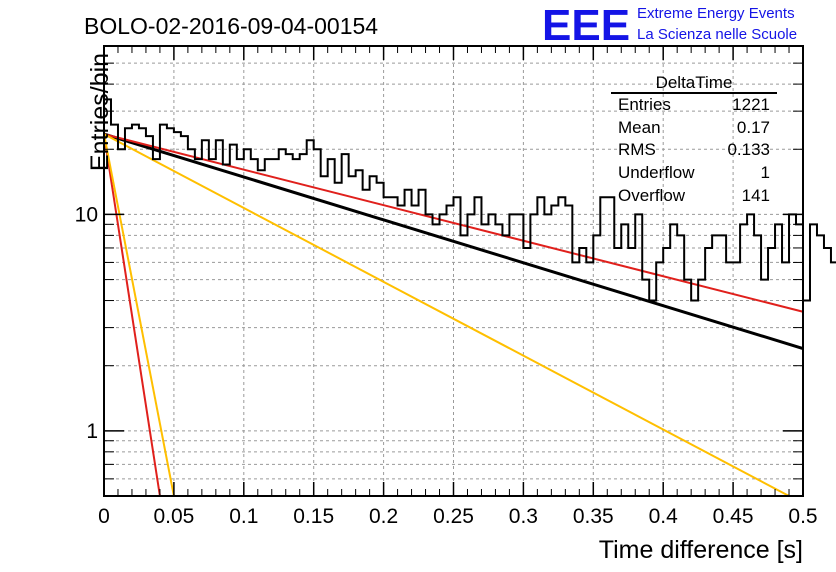 This screenshot has height=572, width=836. Describe the element at coordinates (802, 516) in the screenshot. I see `x-tick-label: 0.5` at that location.